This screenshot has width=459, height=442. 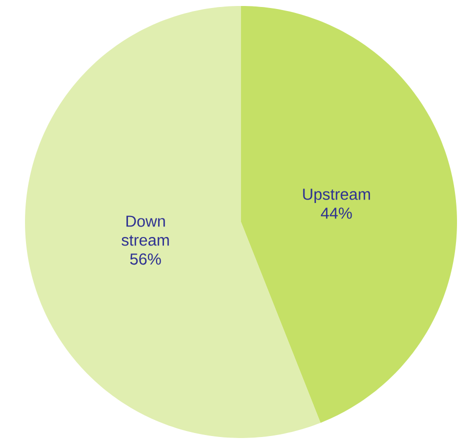 I want to click on data-label: 56%, so click(x=145, y=259).